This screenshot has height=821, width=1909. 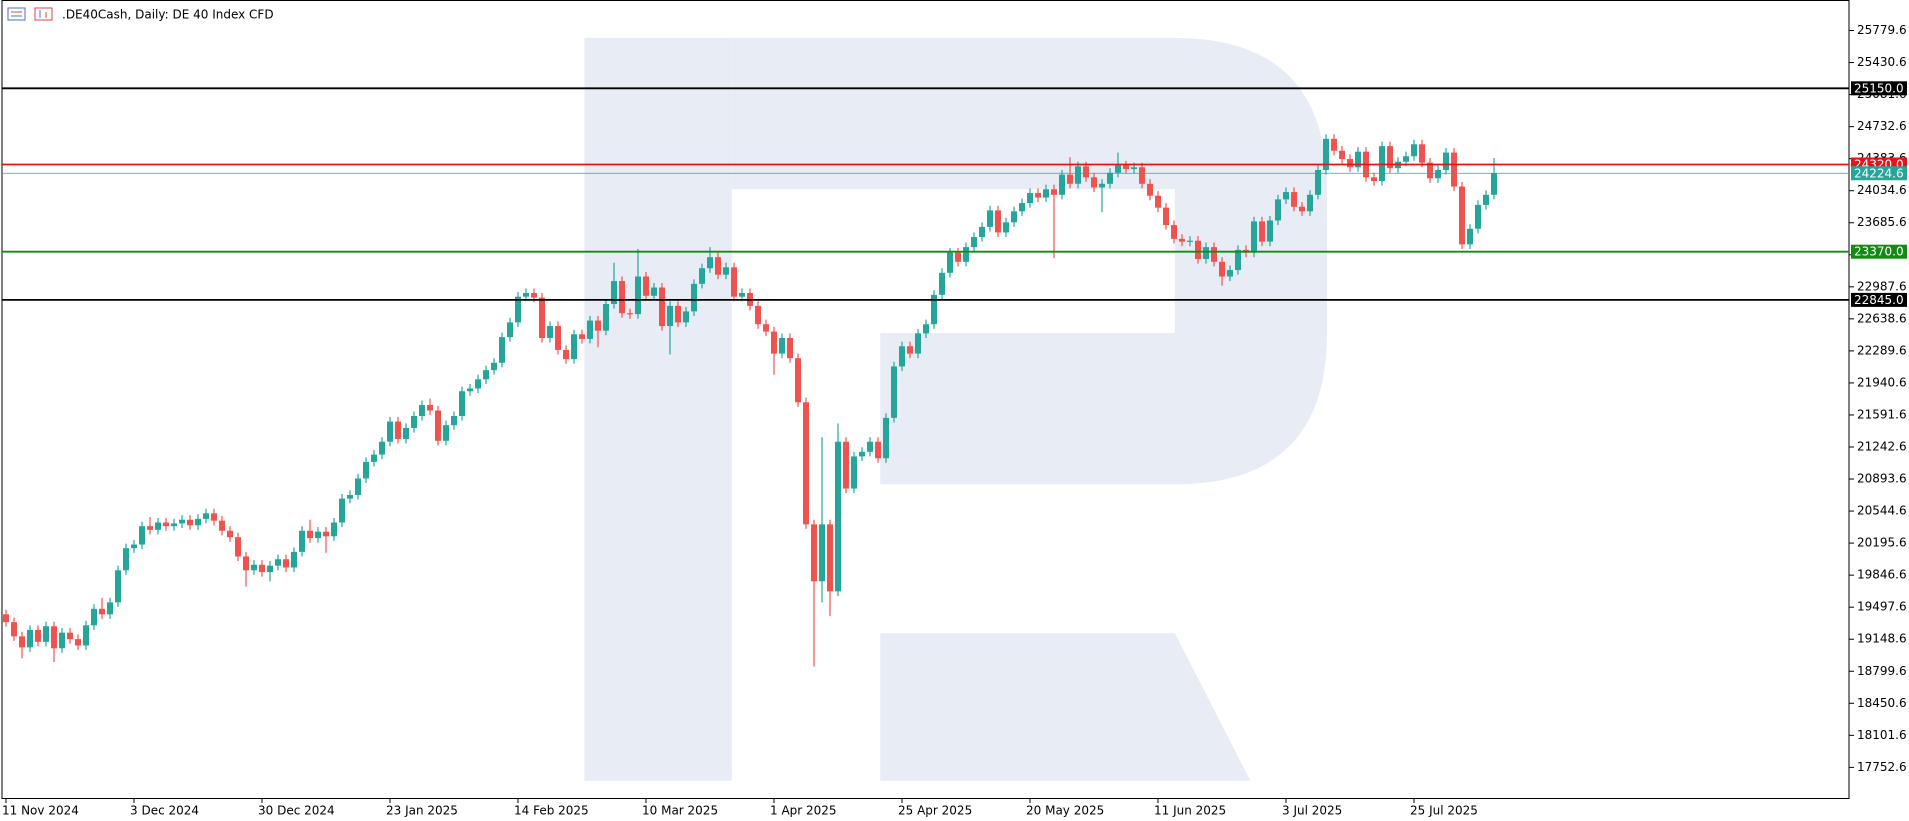 What do you see at coordinates (1312, 811) in the screenshot?
I see `x-tick-label: 3 Jul 2025` at bounding box center [1312, 811].